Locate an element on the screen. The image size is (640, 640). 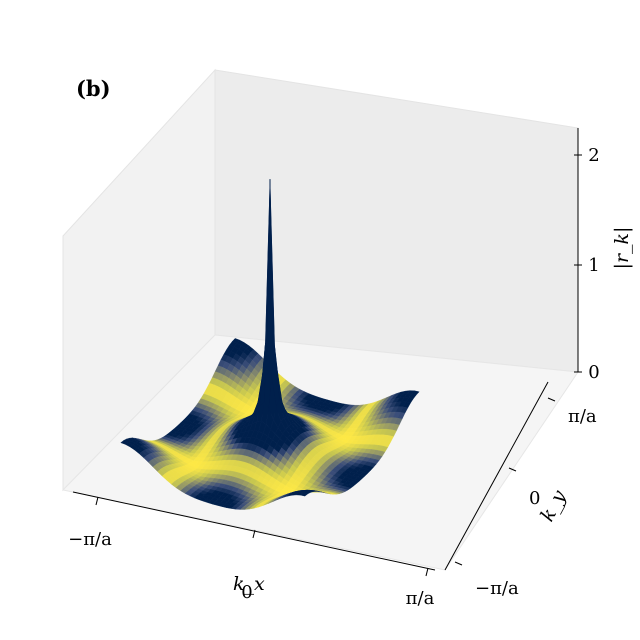
x-axis-title: k_x is located at coordinates (249, 584).